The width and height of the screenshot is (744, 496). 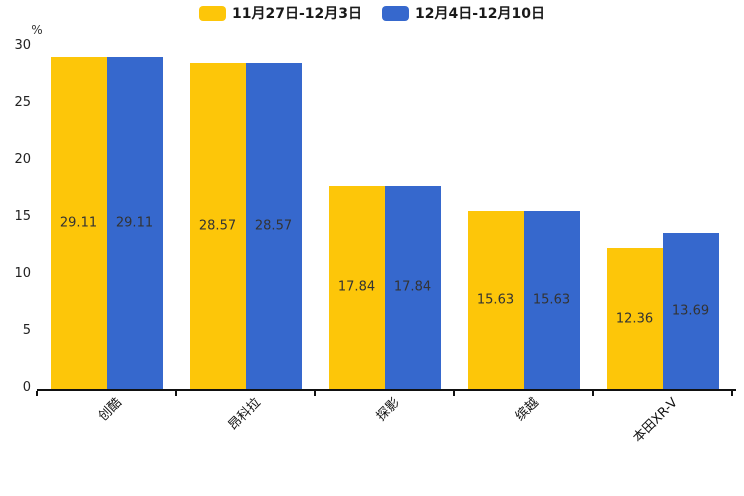 I want to click on bar-value-label: 12.36, so click(x=634, y=319).